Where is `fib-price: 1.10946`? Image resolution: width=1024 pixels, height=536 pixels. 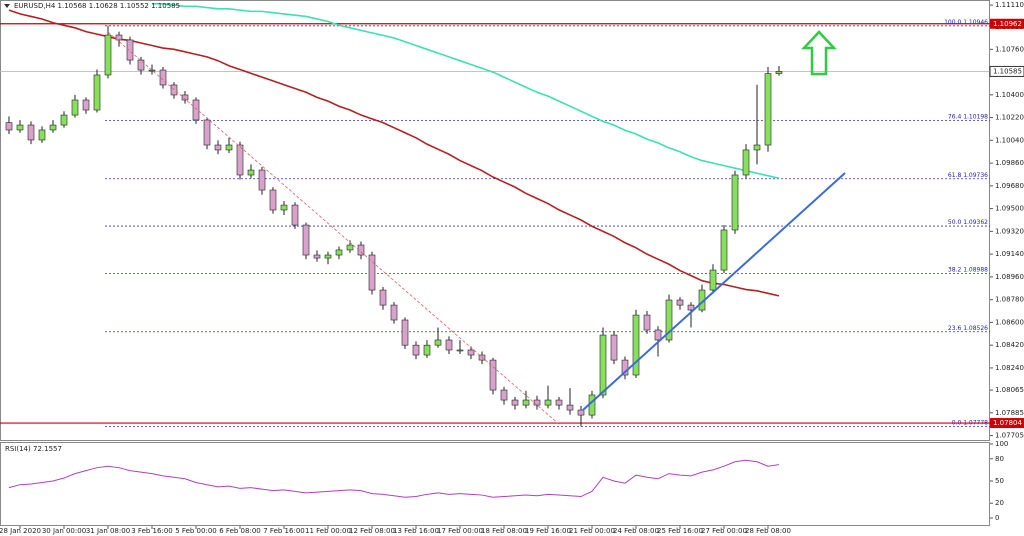
fib-price: 1.10946 is located at coordinates (975, 21).